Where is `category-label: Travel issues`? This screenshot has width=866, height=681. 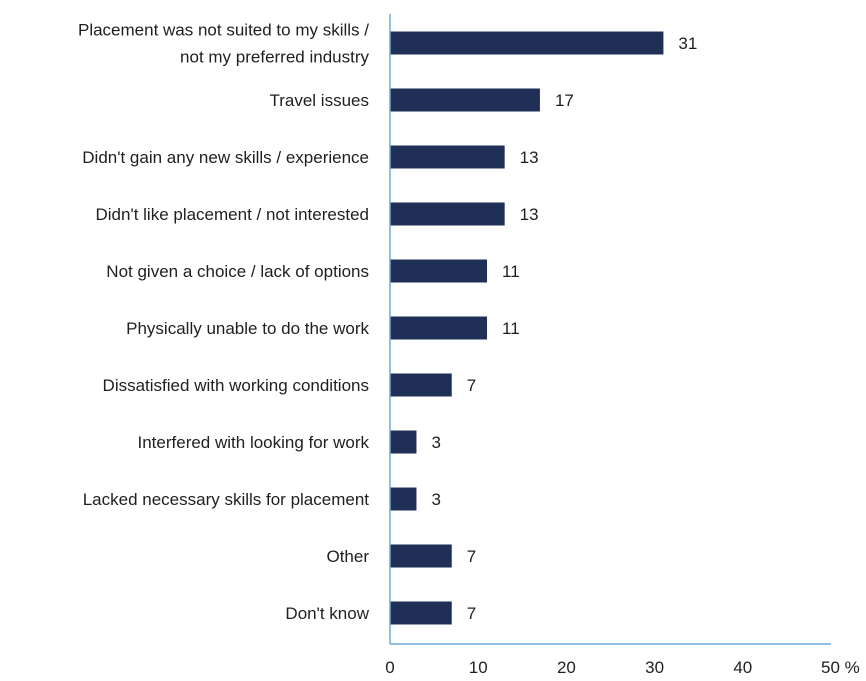 category-label: Travel issues is located at coordinates (319, 100).